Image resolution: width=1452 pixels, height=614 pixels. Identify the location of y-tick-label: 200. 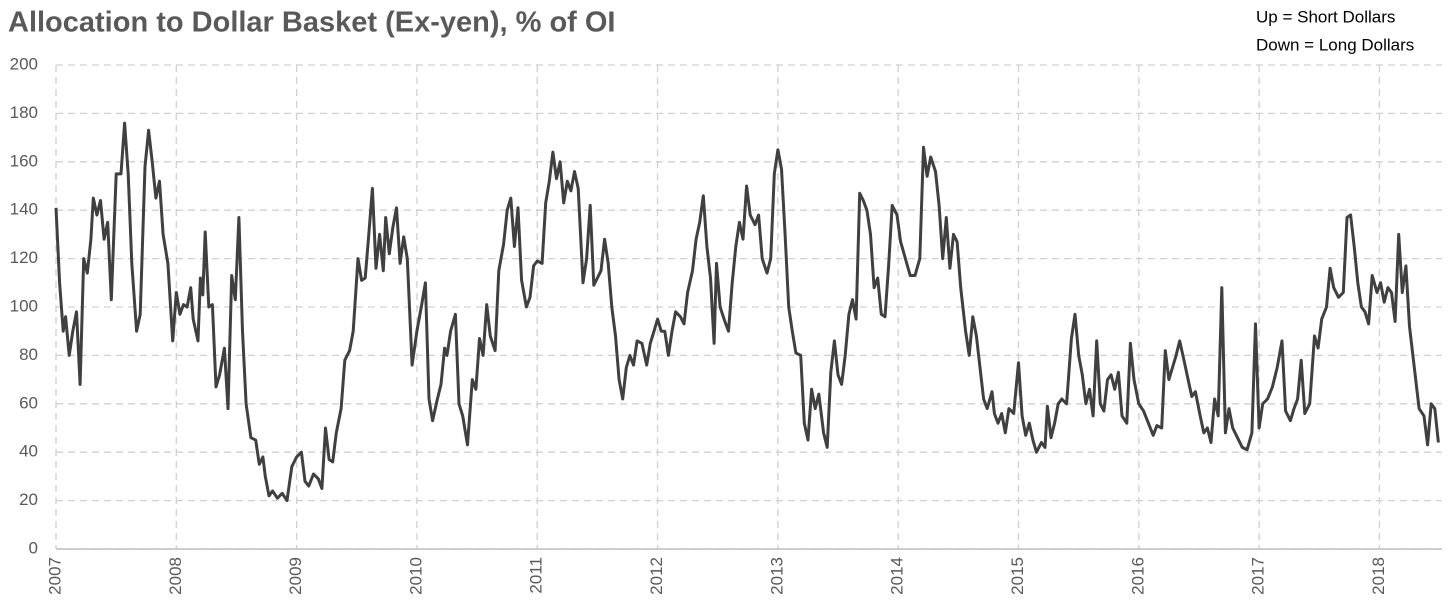
(24, 63).